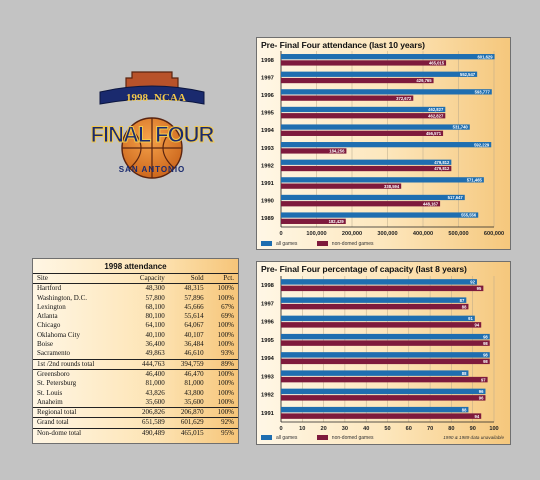 The width and height of the screenshot is (540, 480). Describe the element at coordinates (461, 127) in the screenshot. I see `data-label: 531,740` at that location.